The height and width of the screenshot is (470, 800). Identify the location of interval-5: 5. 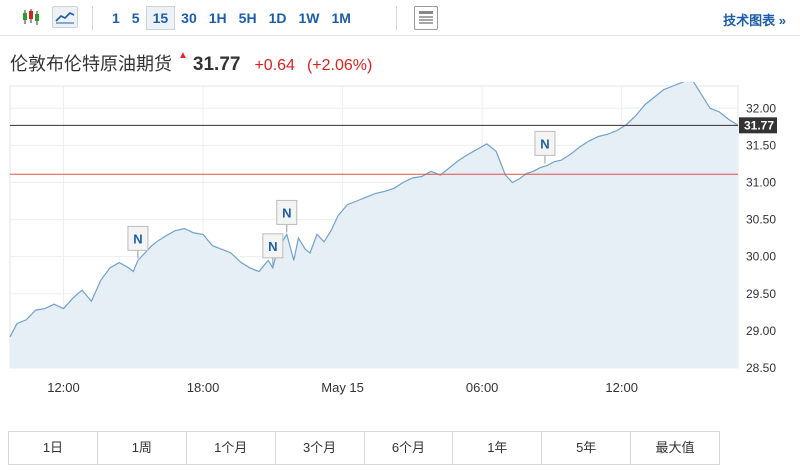
(135, 18).